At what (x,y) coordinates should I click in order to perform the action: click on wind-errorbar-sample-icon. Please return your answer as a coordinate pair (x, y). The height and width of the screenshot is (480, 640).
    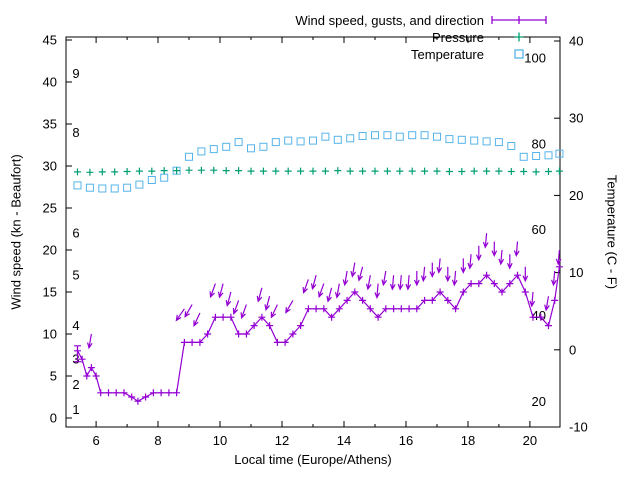
    Looking at the image, I should click on (519, 20).